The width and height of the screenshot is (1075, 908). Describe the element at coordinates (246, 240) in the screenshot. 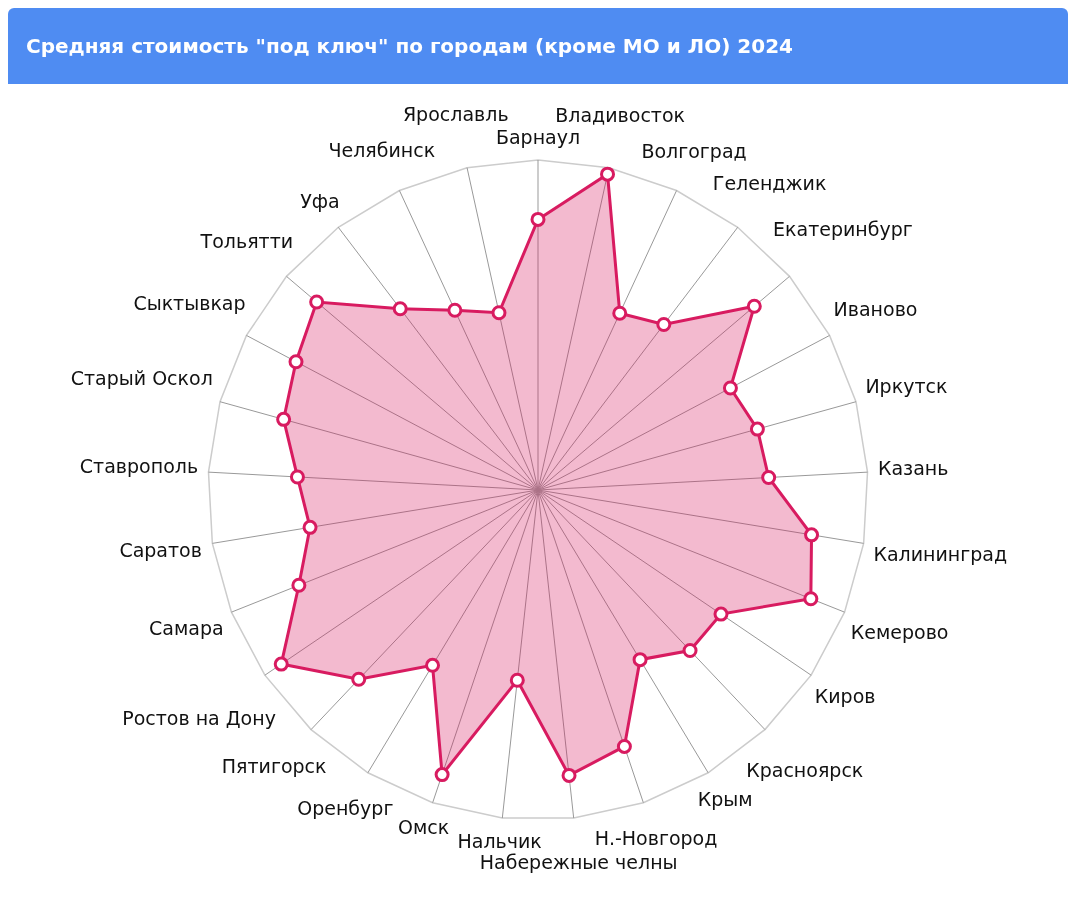

I see `spoke-label: Тольятти` at that location.